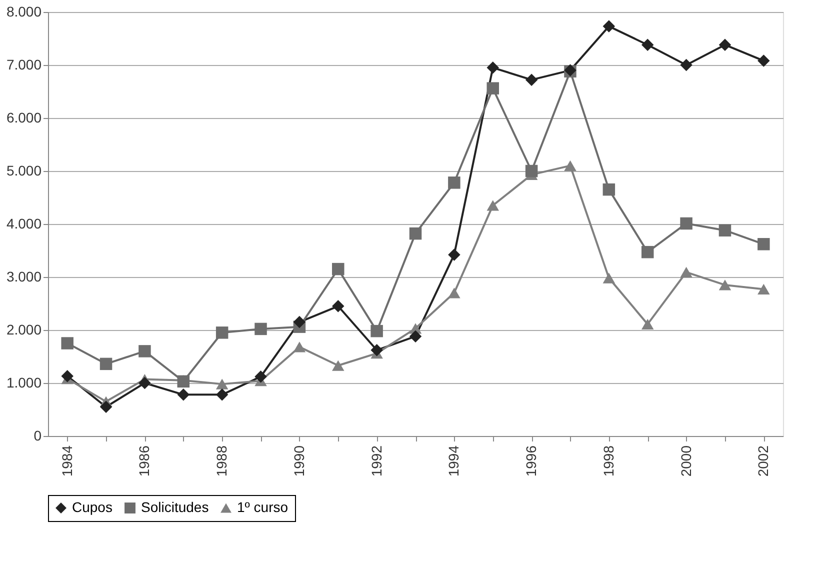 This screenshot has width=825, height=575. Describe the element at coordinates (66, 461) in the screenshot. I see `x-tick-label: 1984` at that location.